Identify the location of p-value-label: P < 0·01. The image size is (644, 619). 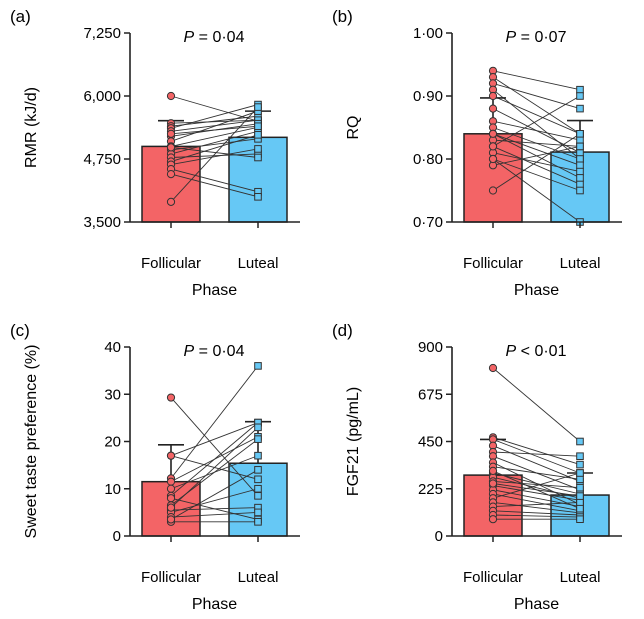
(536, 351).